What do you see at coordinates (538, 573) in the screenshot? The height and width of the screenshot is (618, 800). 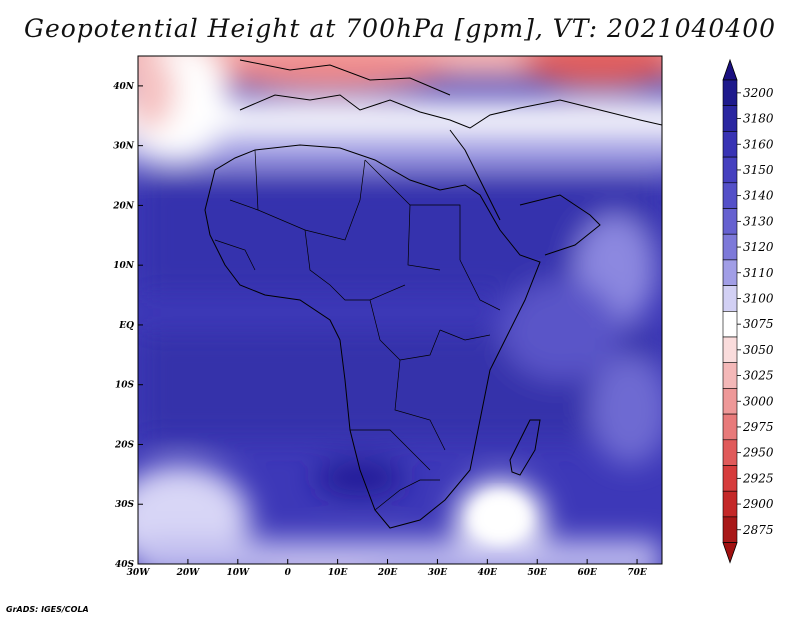 I see `lon-tick-label: 50E` at bounding box center [538, 573].